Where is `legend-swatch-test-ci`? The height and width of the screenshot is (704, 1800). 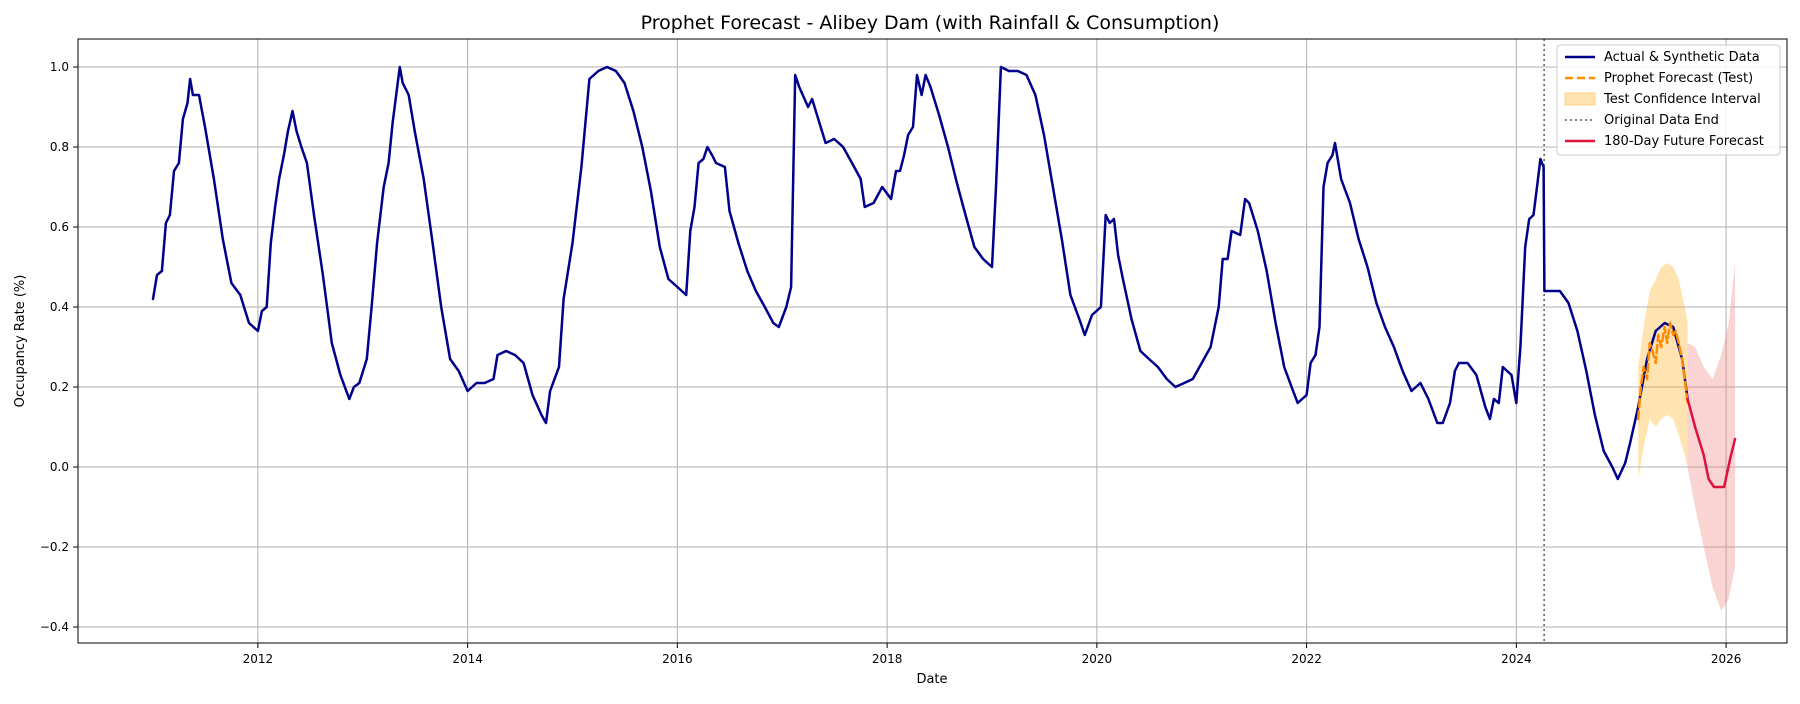
legend-swatch-test-ci is located at coordinates (1580, 99).